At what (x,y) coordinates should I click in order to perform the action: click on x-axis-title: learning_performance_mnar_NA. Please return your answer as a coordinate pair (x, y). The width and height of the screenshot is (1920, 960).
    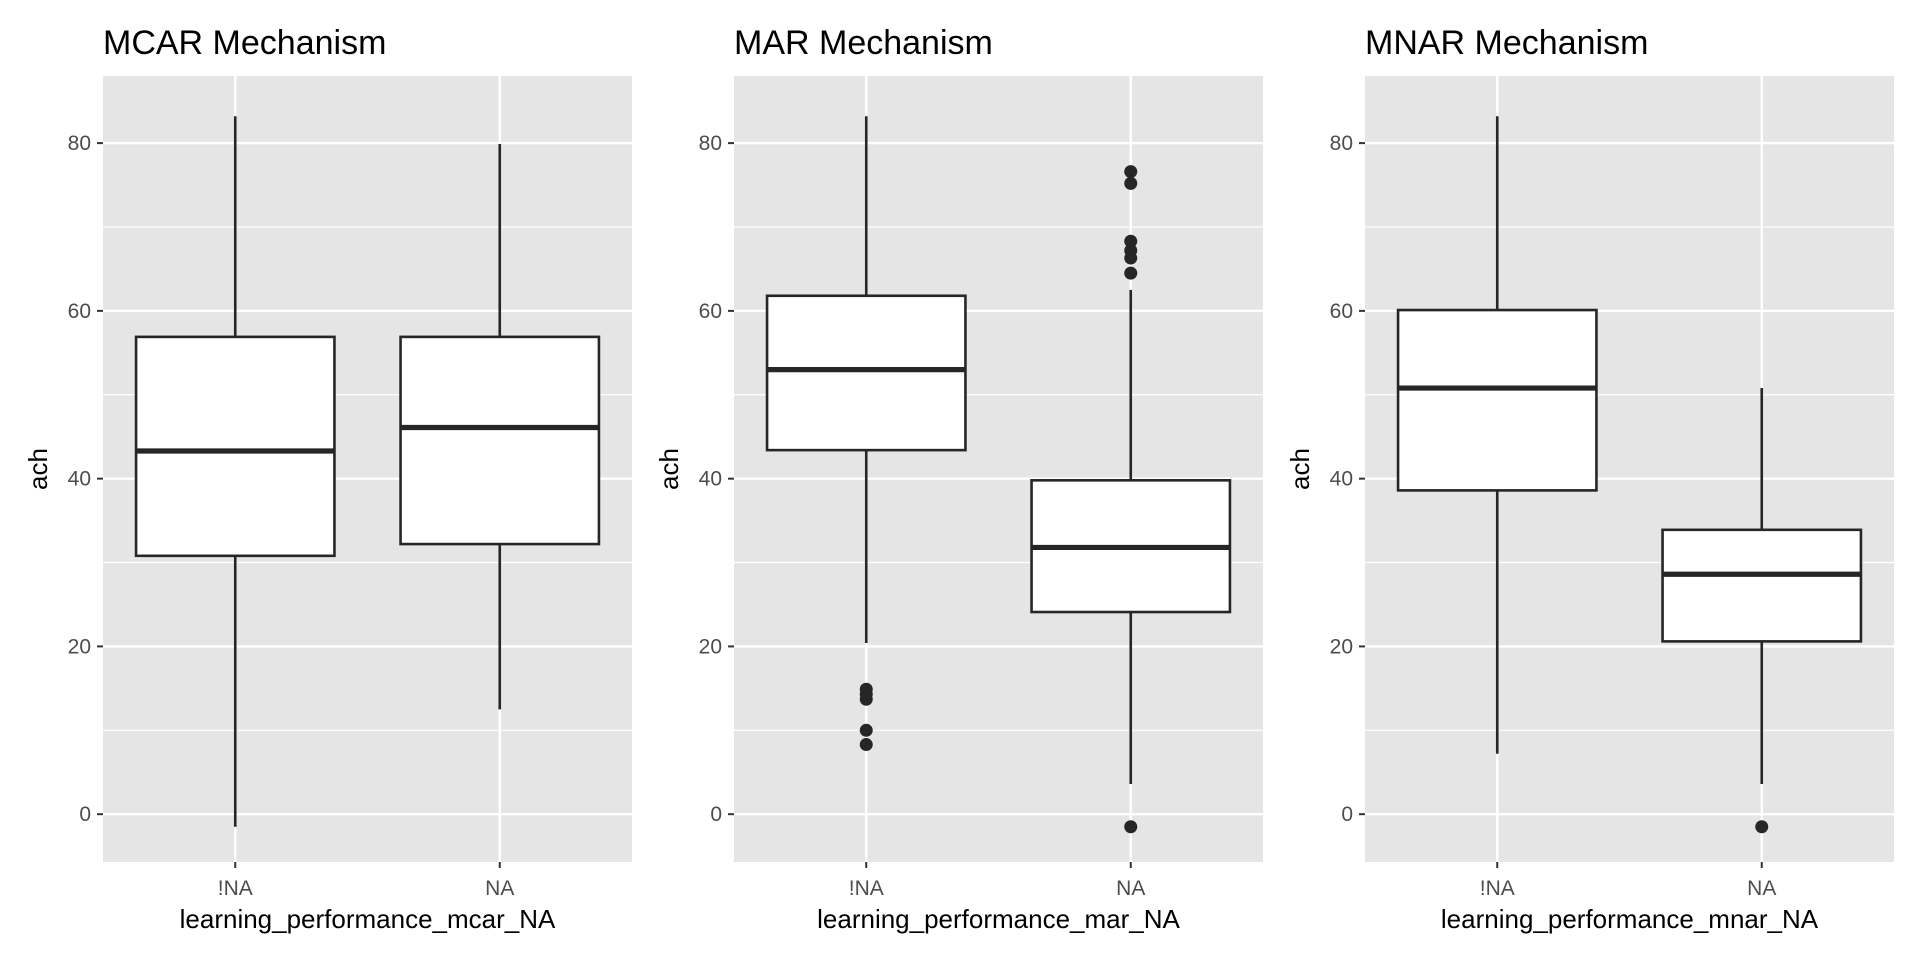
    Looking at the image, I should click on (1630, 919).